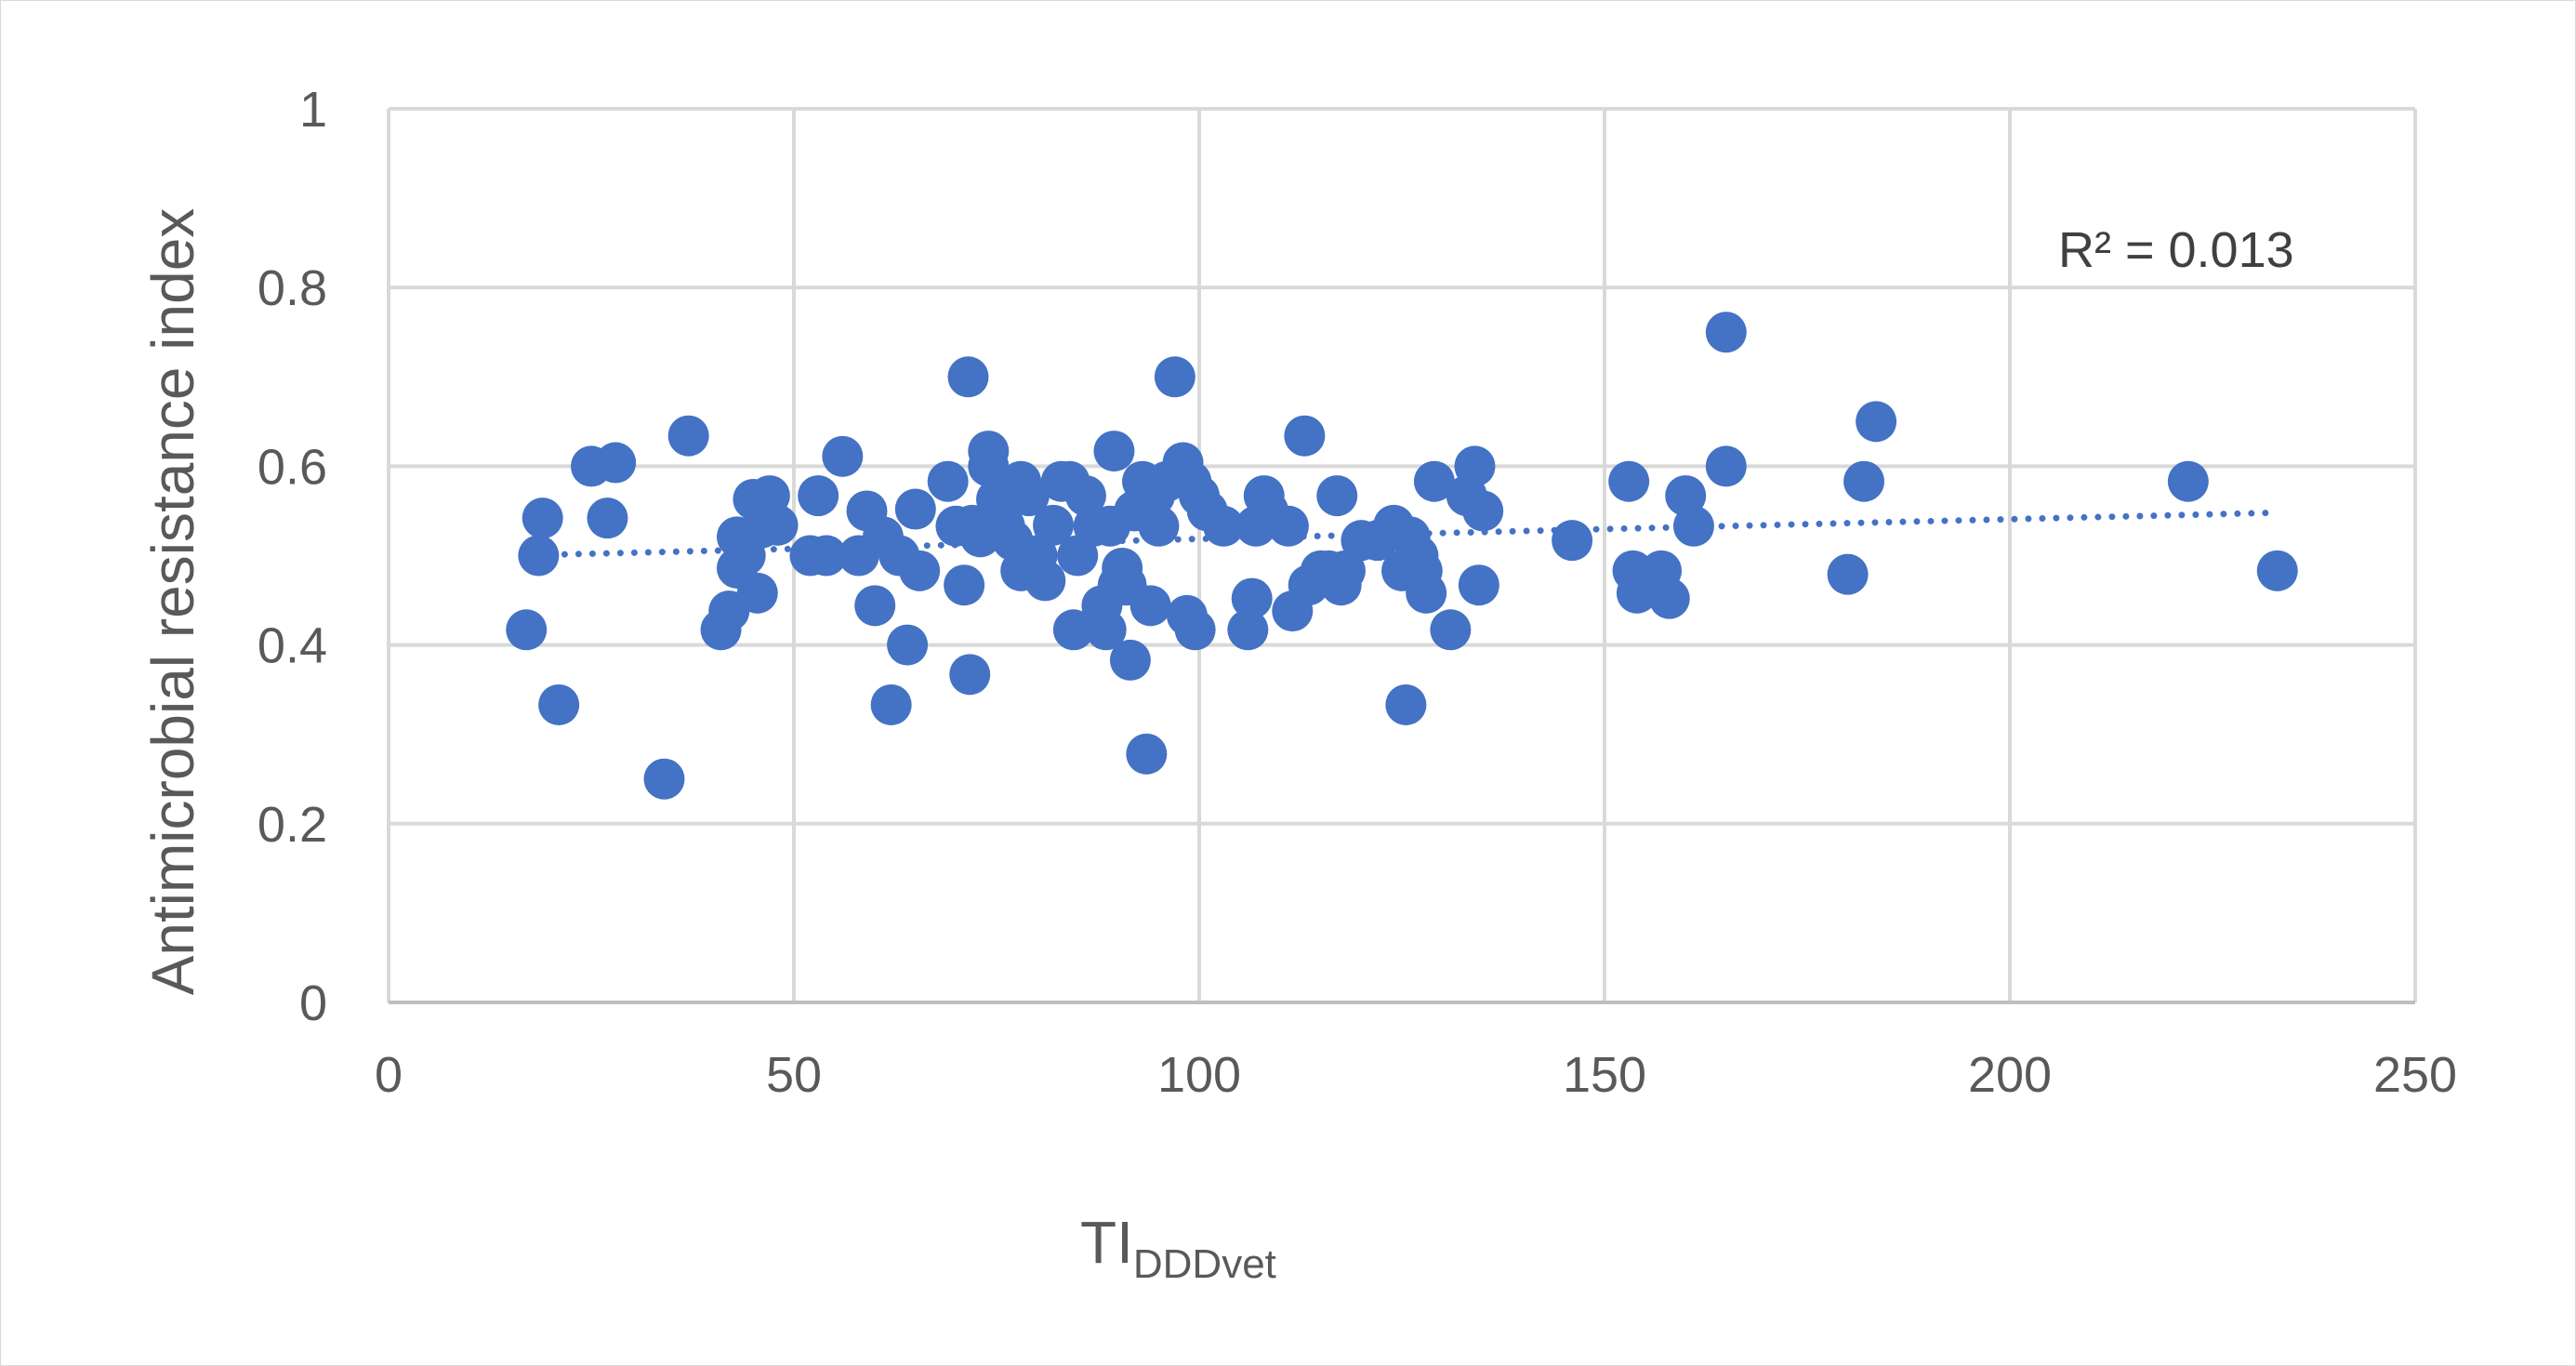  I want to click on r-squared-annotation: R² = 0.013, so click(2176, 250).